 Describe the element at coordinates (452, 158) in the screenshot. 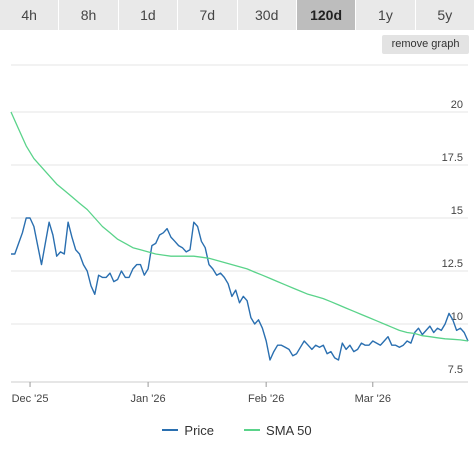

I see `y-tick-label: 17.5` at that location.